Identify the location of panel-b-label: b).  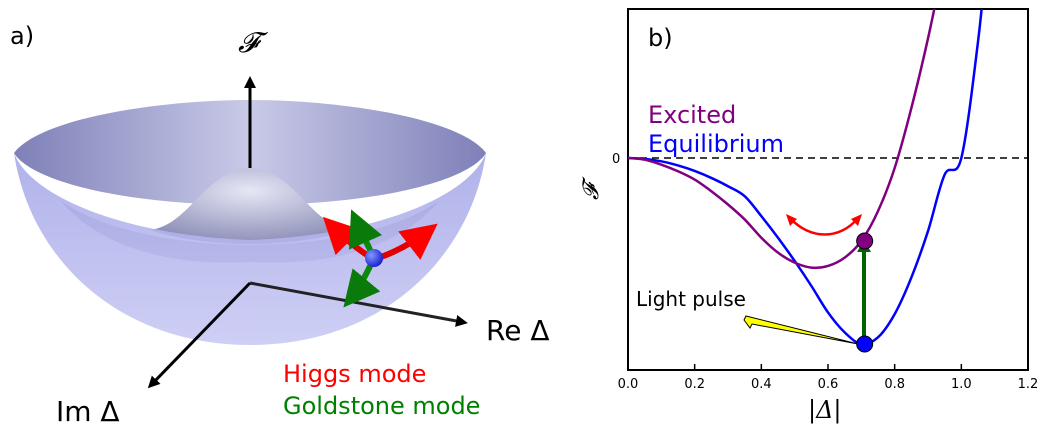
(660, 38).